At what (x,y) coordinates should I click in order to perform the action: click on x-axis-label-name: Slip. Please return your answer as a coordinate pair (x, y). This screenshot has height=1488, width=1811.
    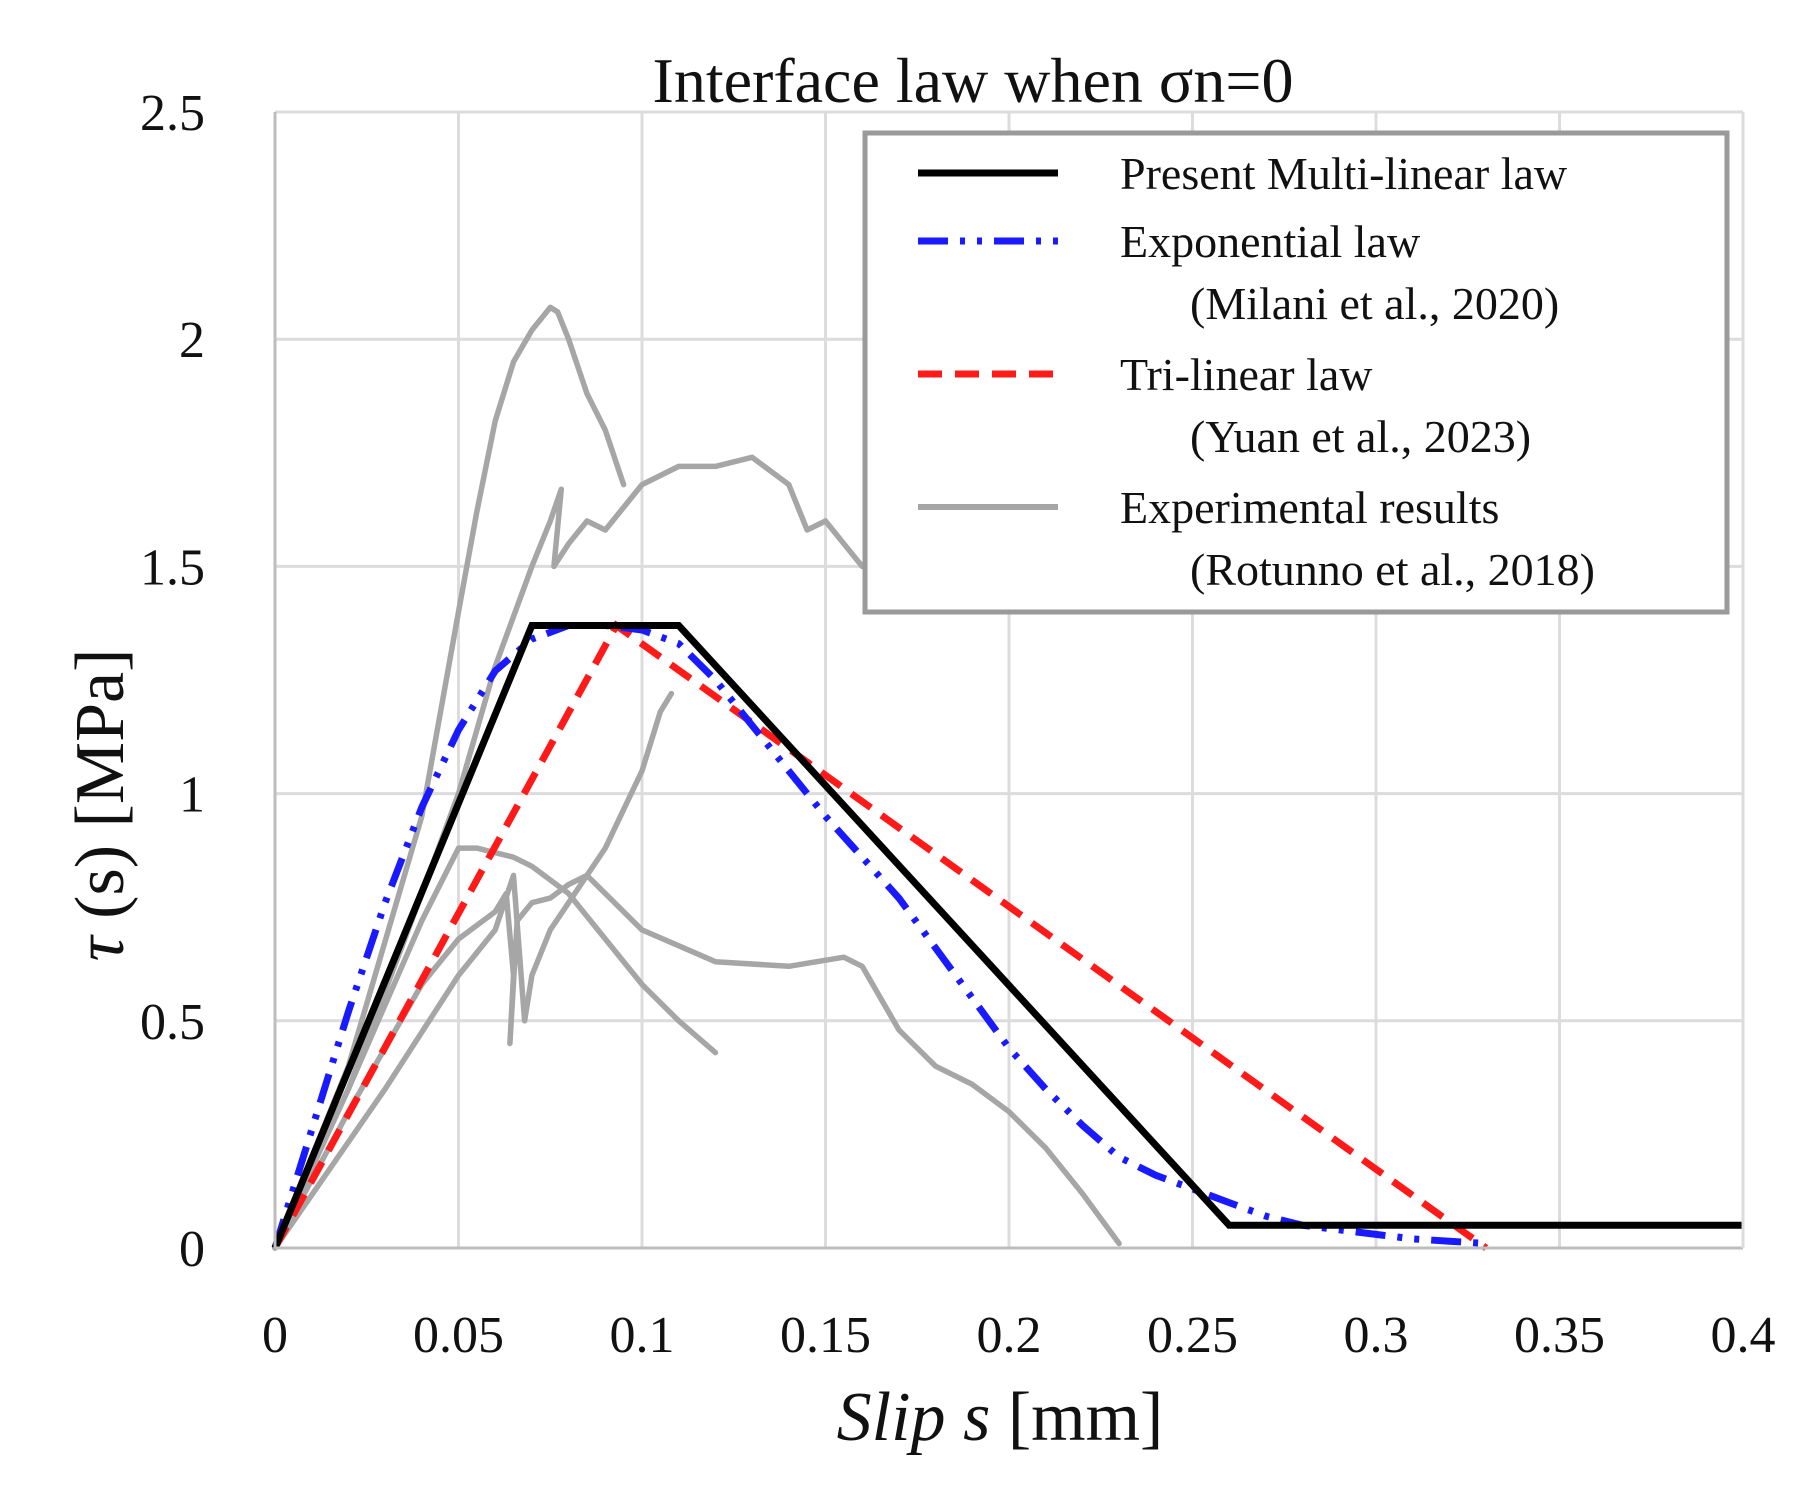
    Looking at the image, I should click on (891, 1417).